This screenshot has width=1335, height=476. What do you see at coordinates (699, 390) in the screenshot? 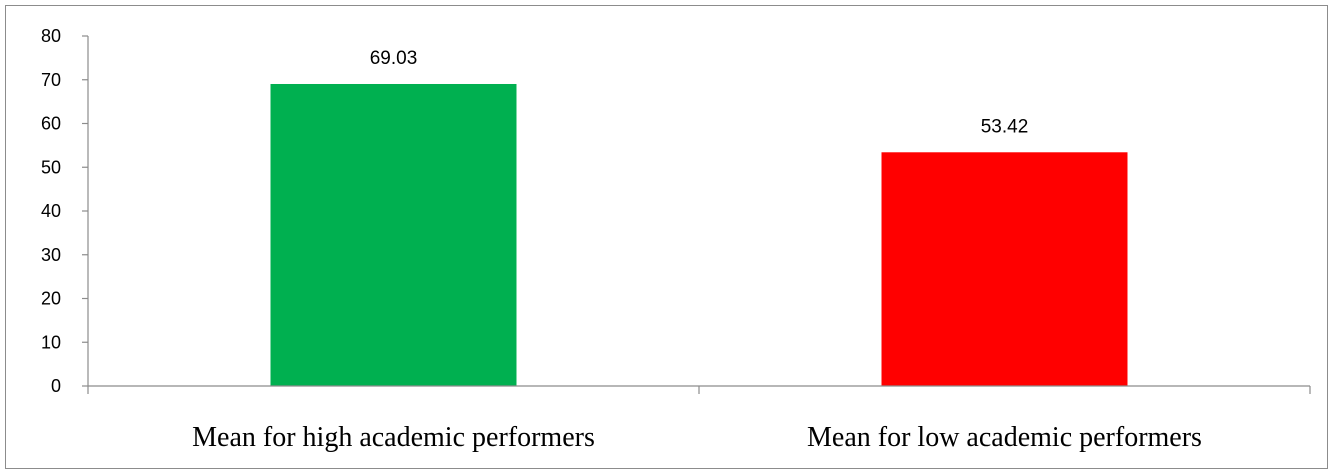
I see `x-axis-ticks` at bounding box center [699, 390].